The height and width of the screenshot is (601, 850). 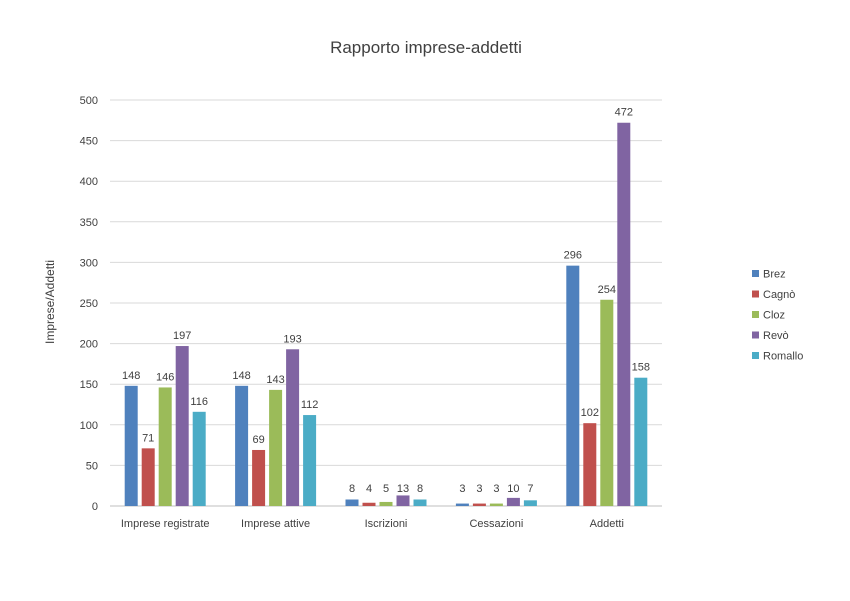 What do you see at coordinates (89, 223) in the screenshot?
I see `y-tick-label: 350` at bounding box center [89, 223].